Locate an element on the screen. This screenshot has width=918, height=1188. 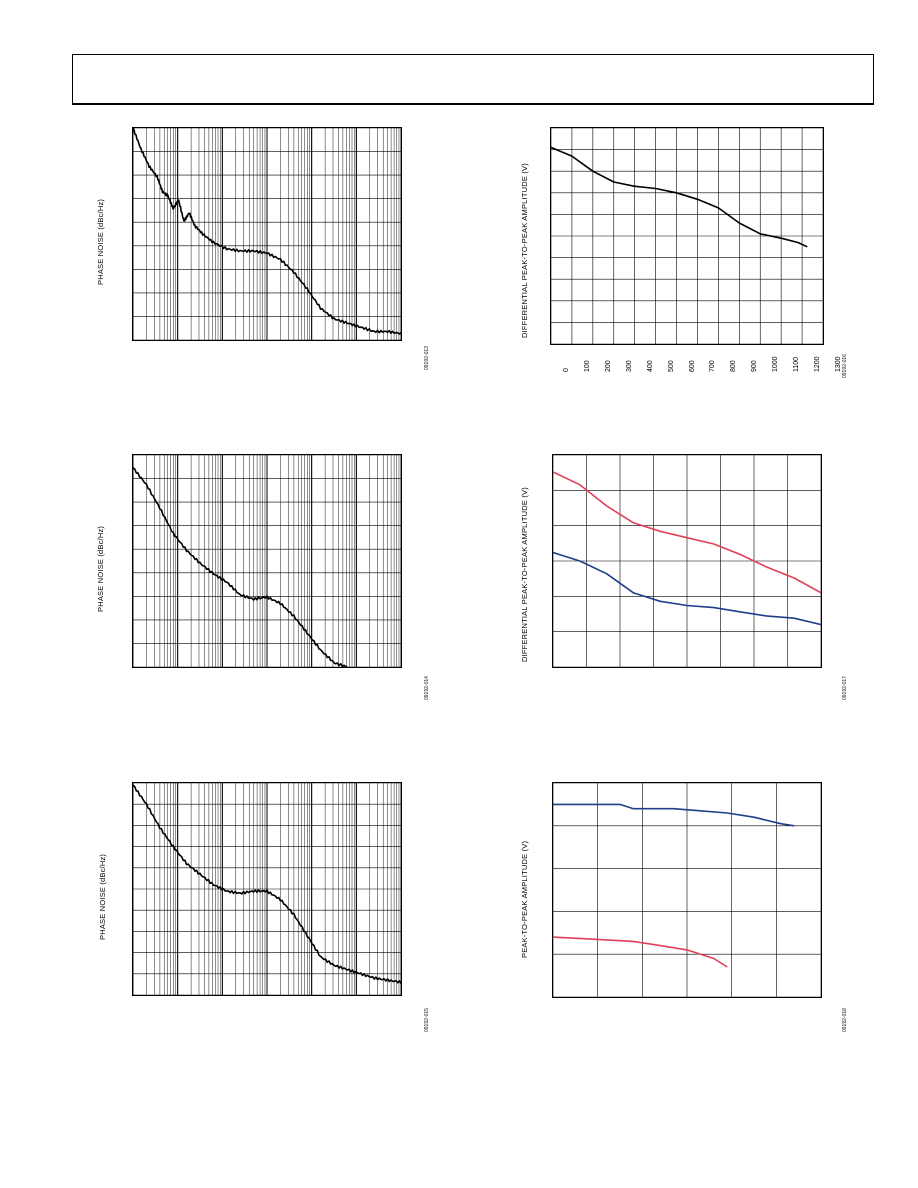
phase-noise-chart-1-svg is located at coordinates (267, 234).